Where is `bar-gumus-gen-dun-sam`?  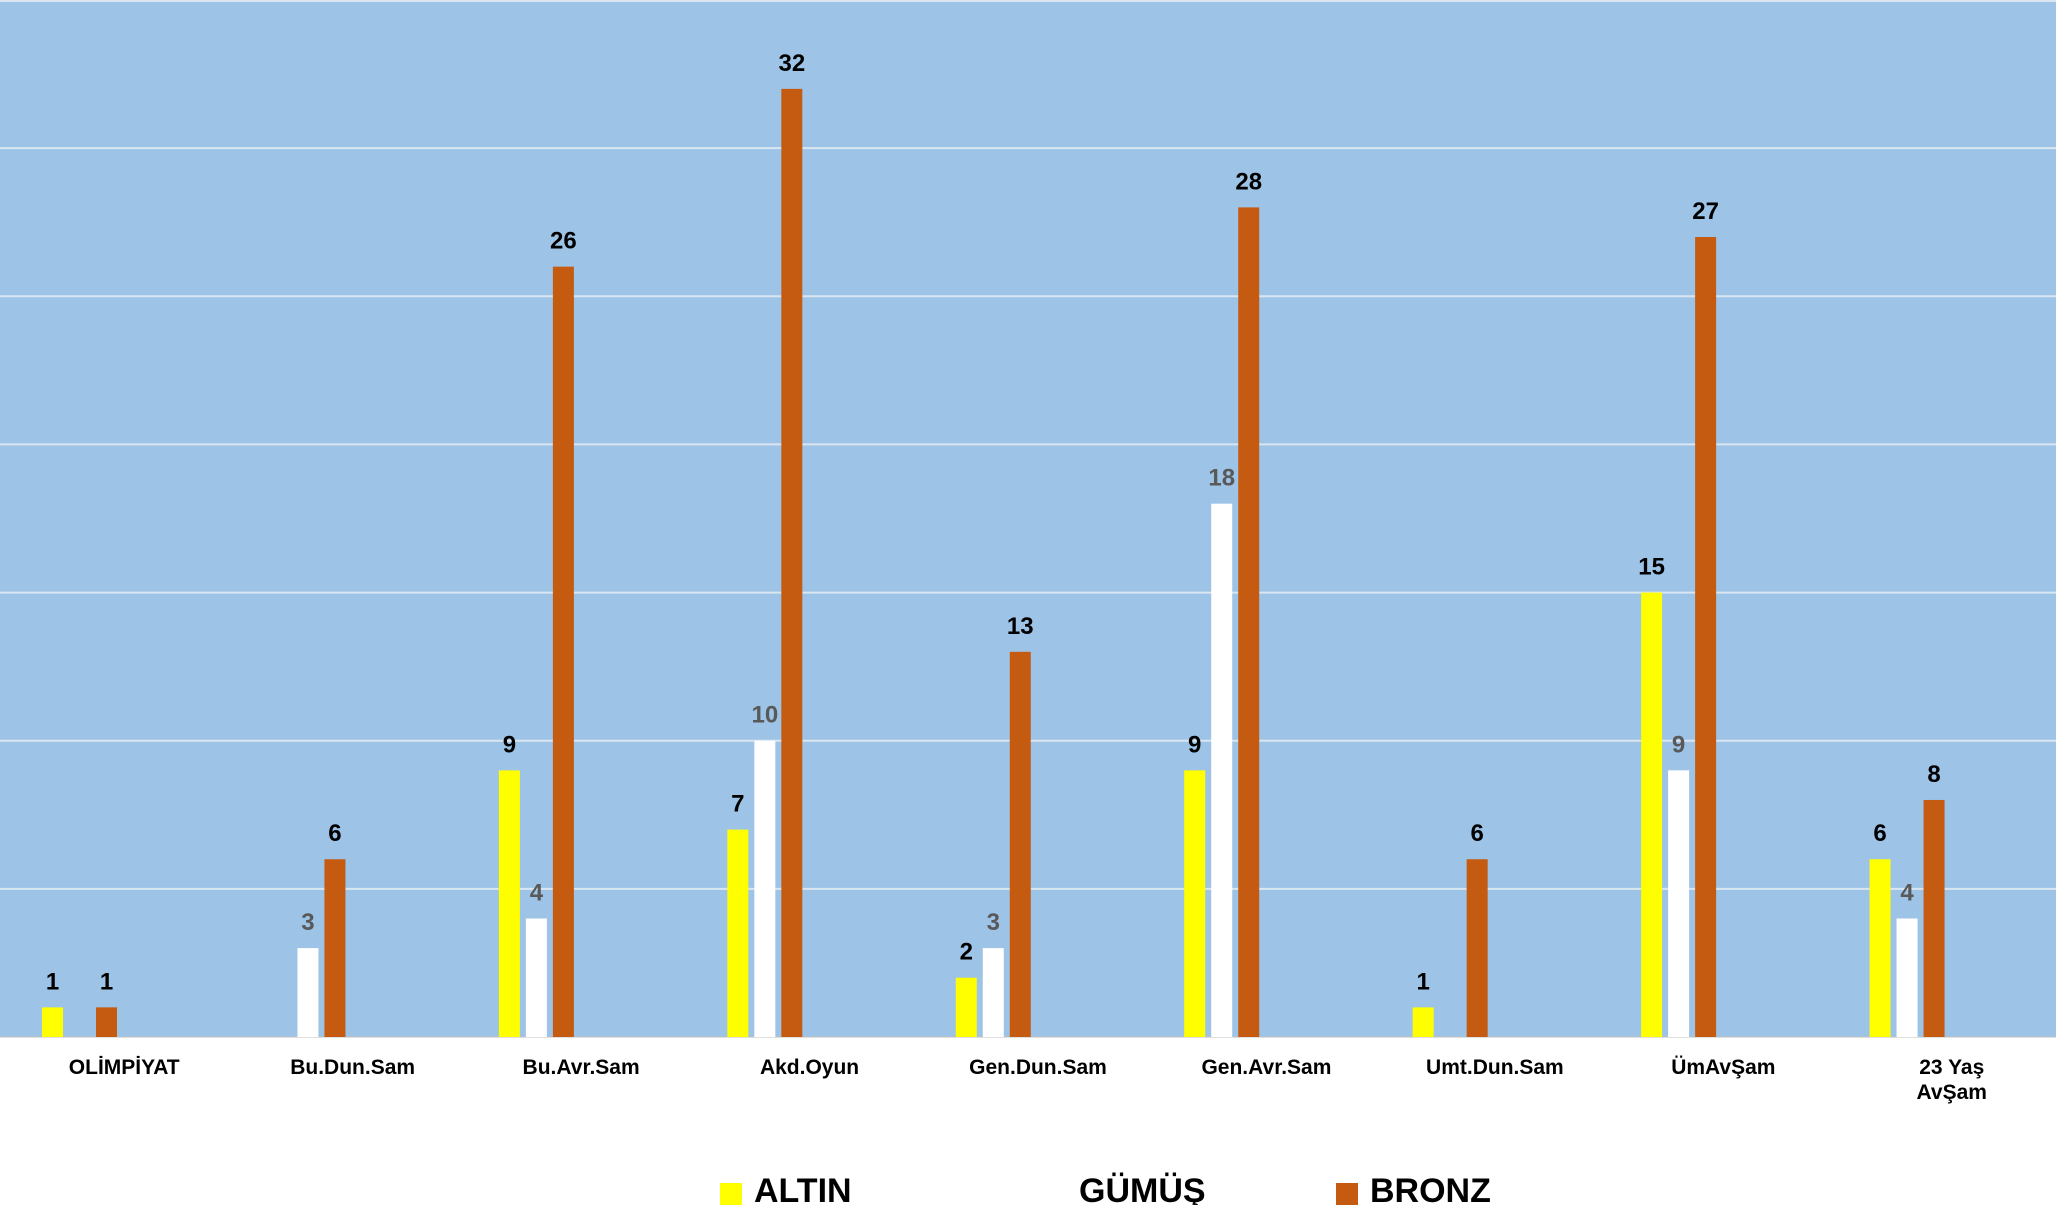
bar-gumus-gen-dun-sam is located at coordinates (993, 992).